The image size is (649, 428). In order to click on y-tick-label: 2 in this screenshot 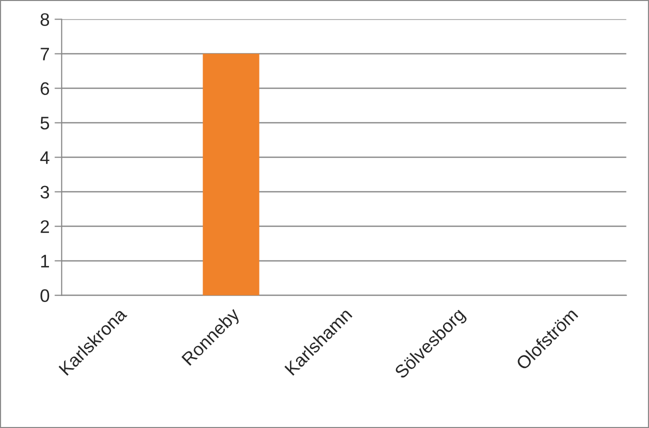, I will do `click(44, 226)`.